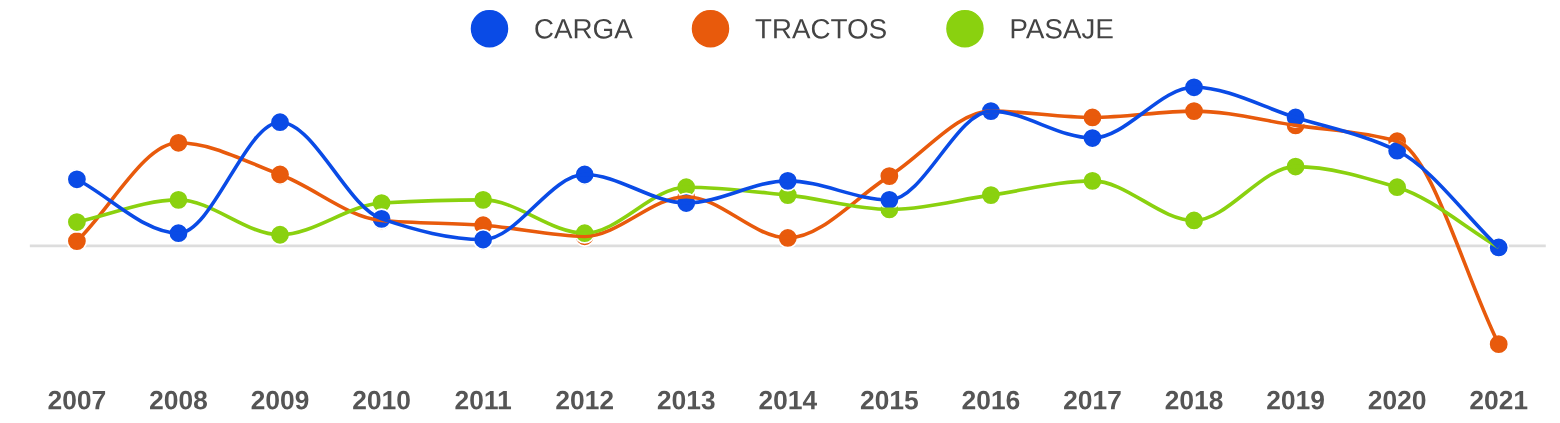 The height and width of the screenshot is (423, 1560). I want to click on x-tick-label: 2013, so click(686, 400).